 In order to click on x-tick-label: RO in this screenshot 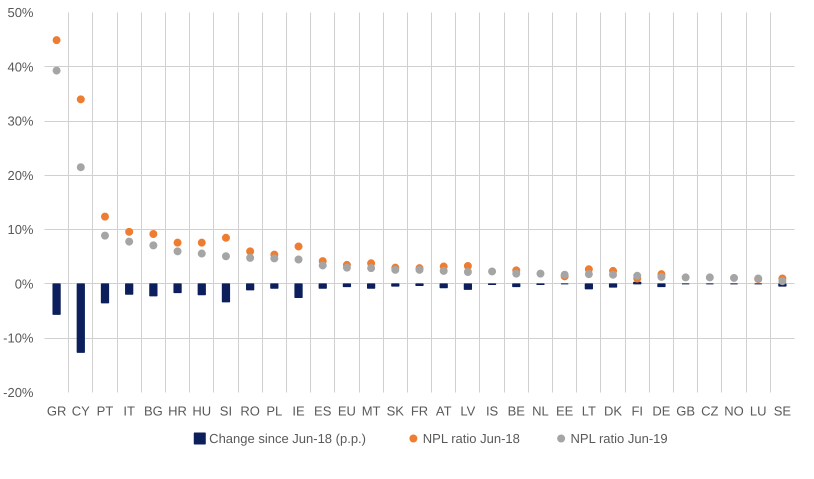, I will do `click(250, 411)`.